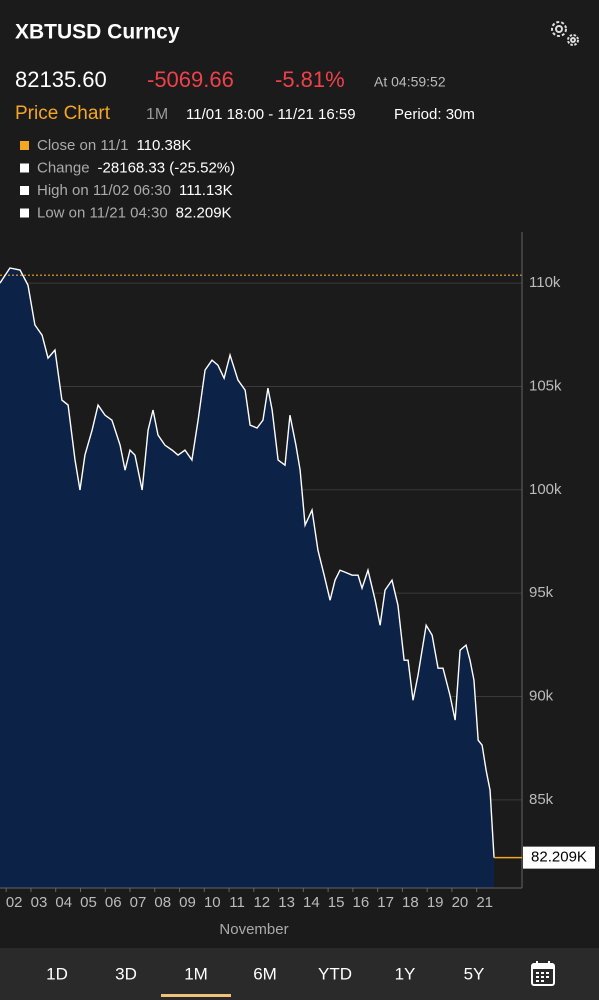  What do you see at coordinates (82, 145) in the screenshot?
I see `legend-label: Close on 11/1` at bounding box center [82, 145].